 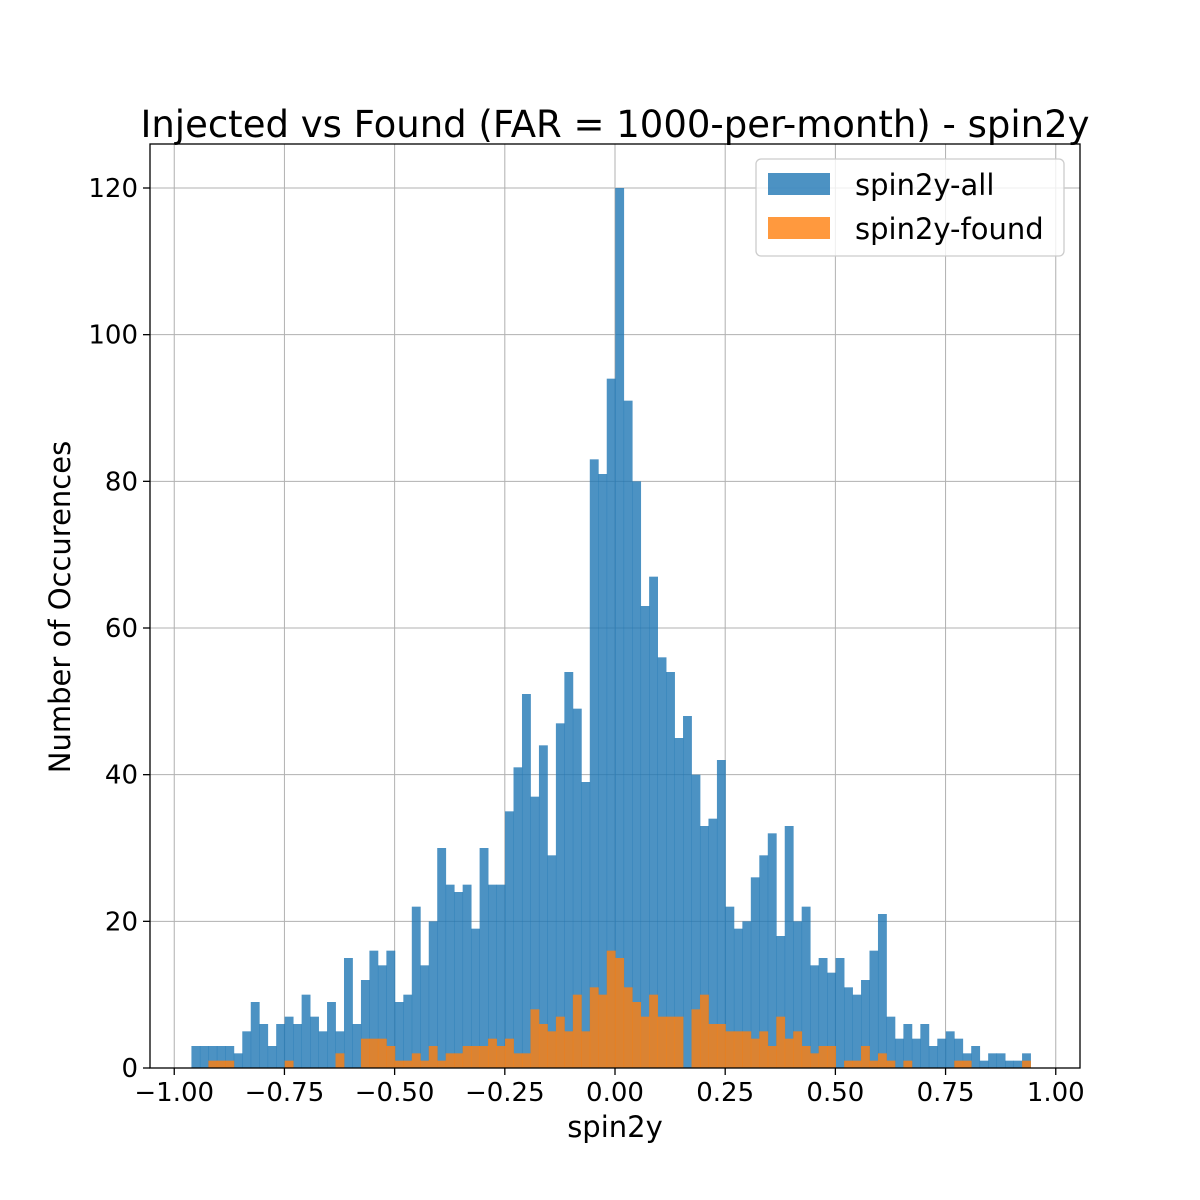 What do you see at coordinates (121, 922) in the screenshot?
I see `y-tick-label: 20` at bounding box center [121, 922].